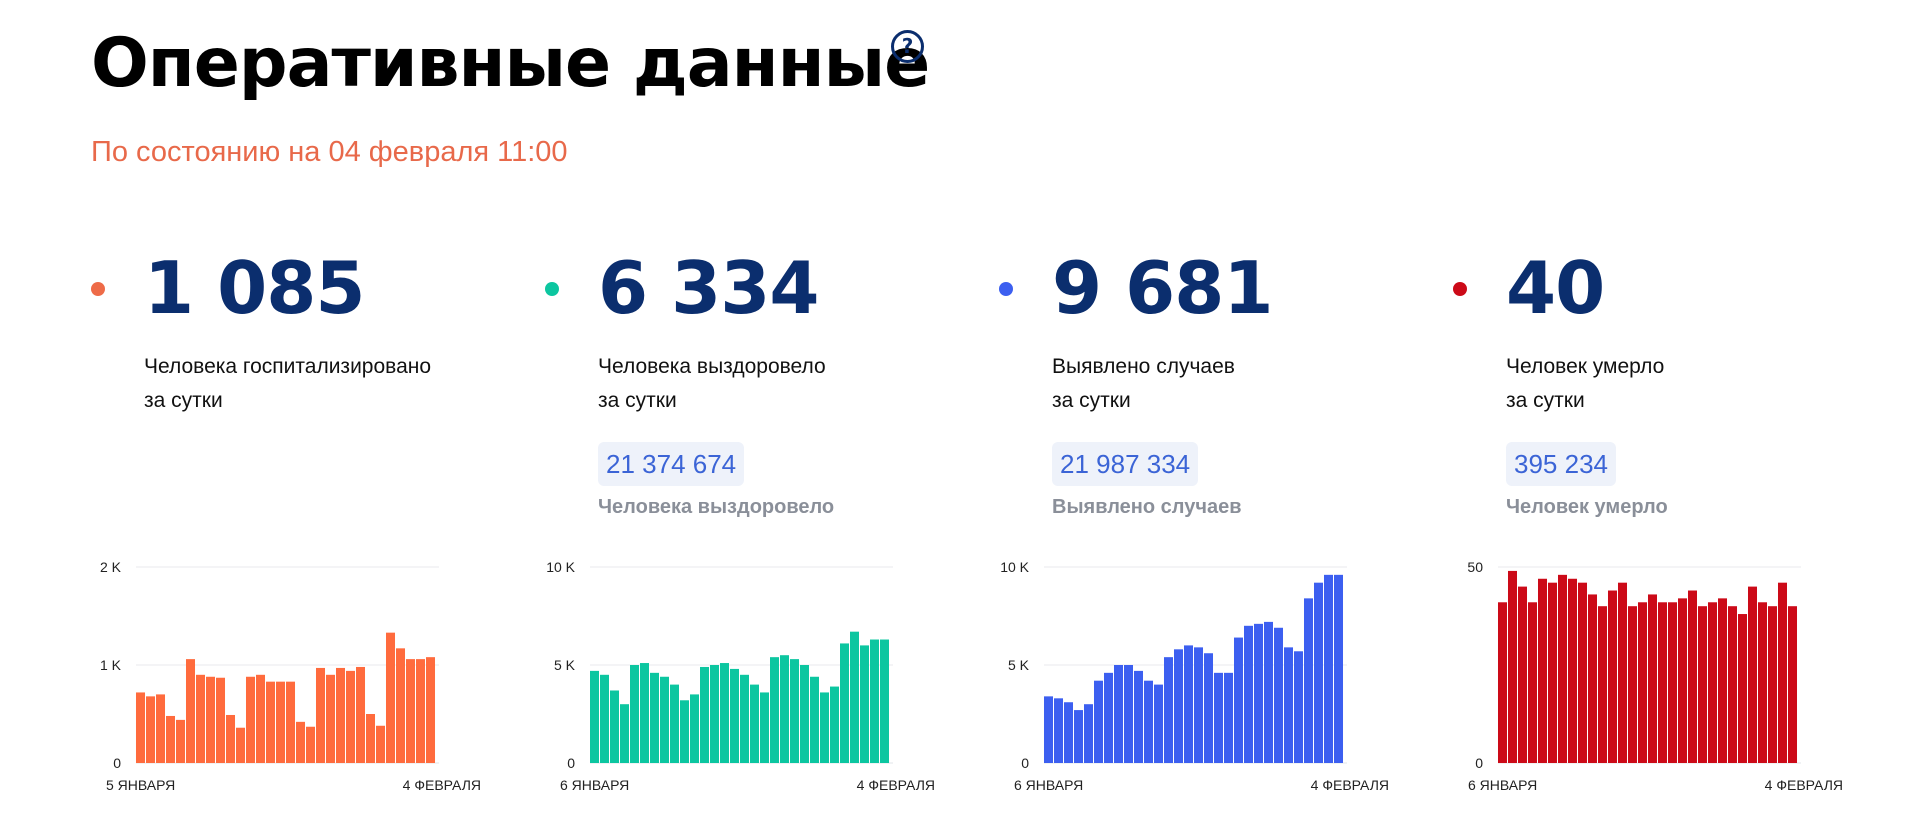  I want to click on total-badge: 21 374 674, so click(671, 464).